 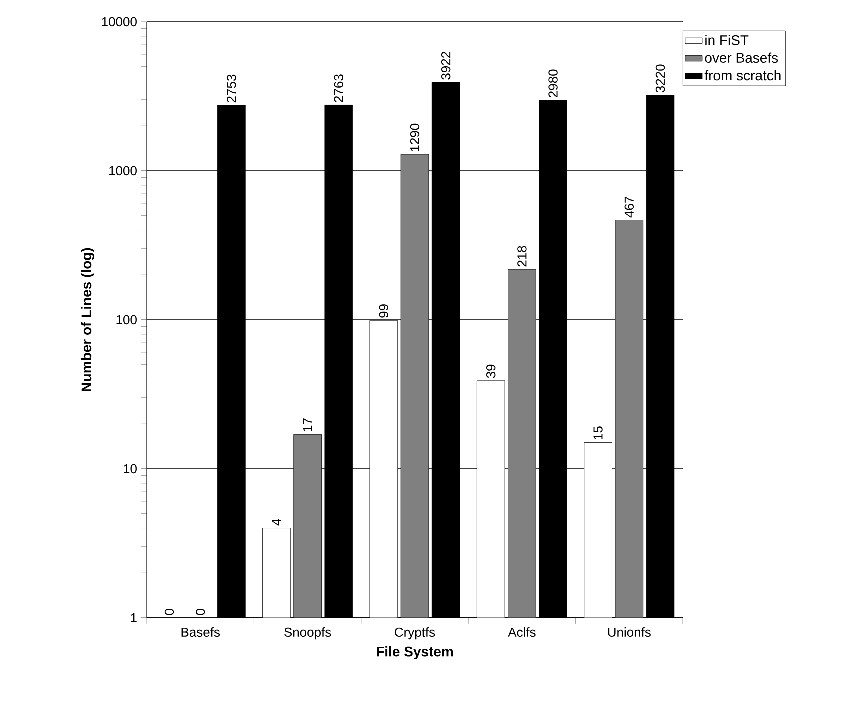 What do you see at coordinates (307, 425) in the screenshot?
I see `data-label: 17` at bounding box center [307, 425].